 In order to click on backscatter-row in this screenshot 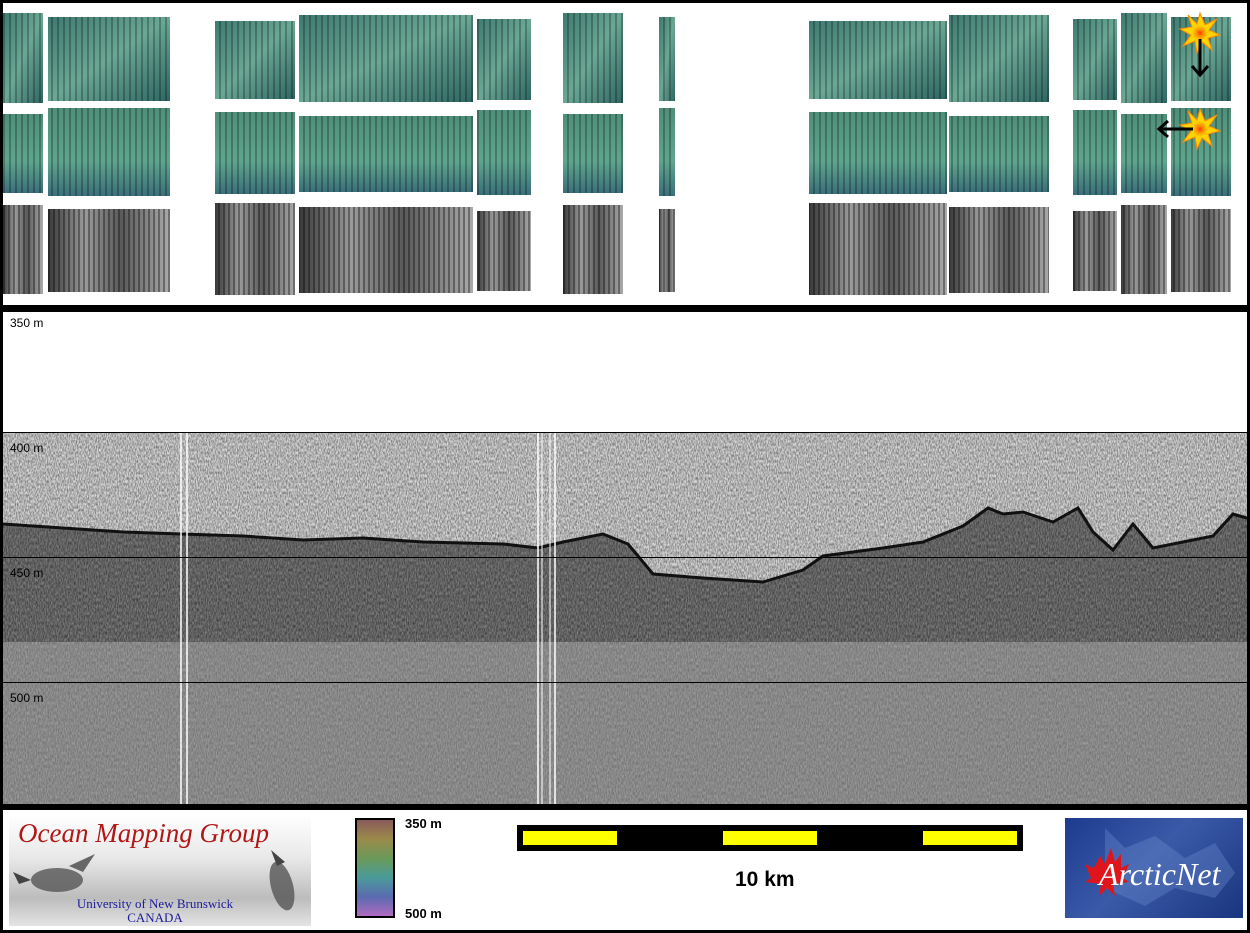, I will do `click(617, 249)`.